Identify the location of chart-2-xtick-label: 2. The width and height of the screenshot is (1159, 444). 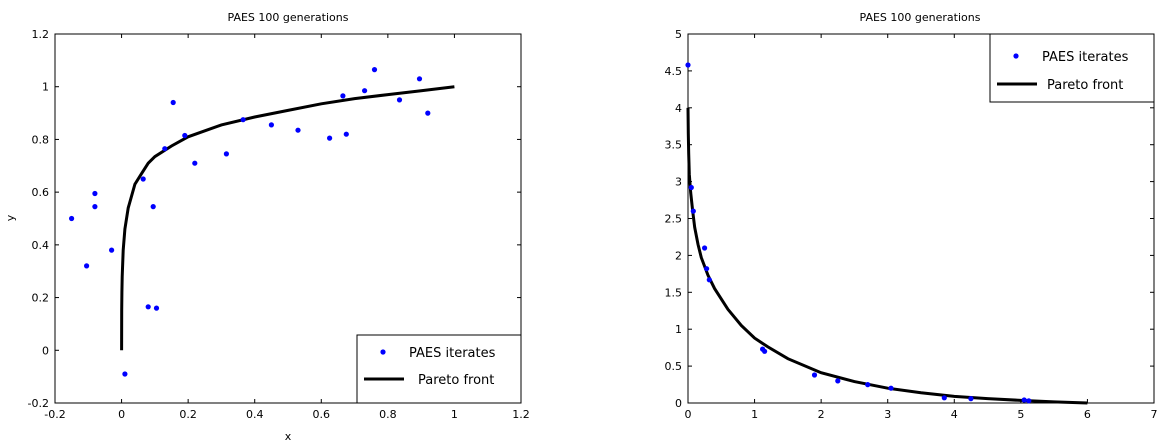
(821, 414).